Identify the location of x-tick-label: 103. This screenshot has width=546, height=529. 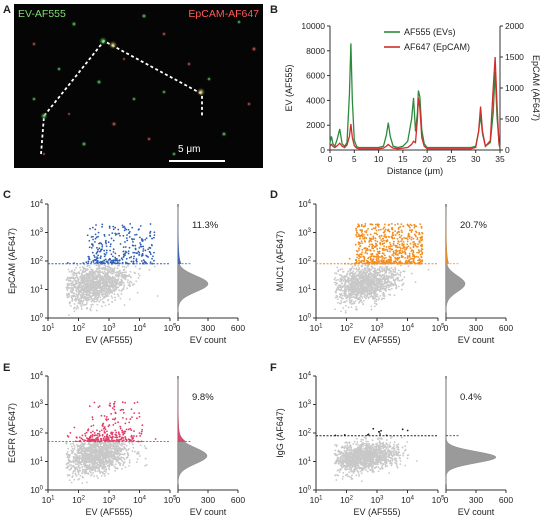
(109, 328).